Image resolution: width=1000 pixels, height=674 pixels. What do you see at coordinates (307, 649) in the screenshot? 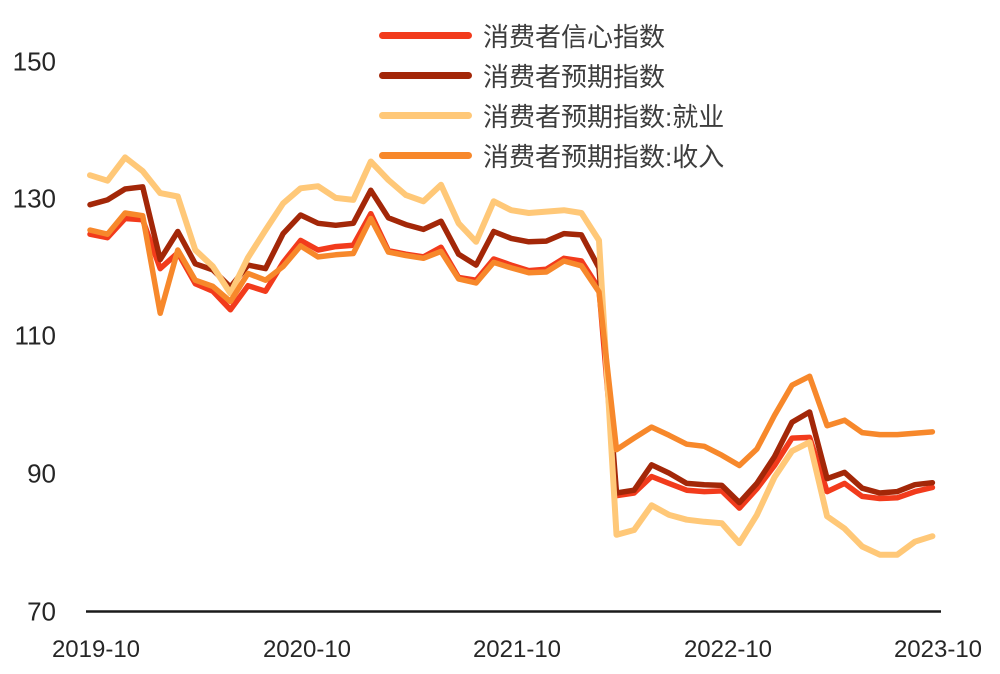
I see `x-tick-2020-10: 2020-10` at bounding box center [307, 649].